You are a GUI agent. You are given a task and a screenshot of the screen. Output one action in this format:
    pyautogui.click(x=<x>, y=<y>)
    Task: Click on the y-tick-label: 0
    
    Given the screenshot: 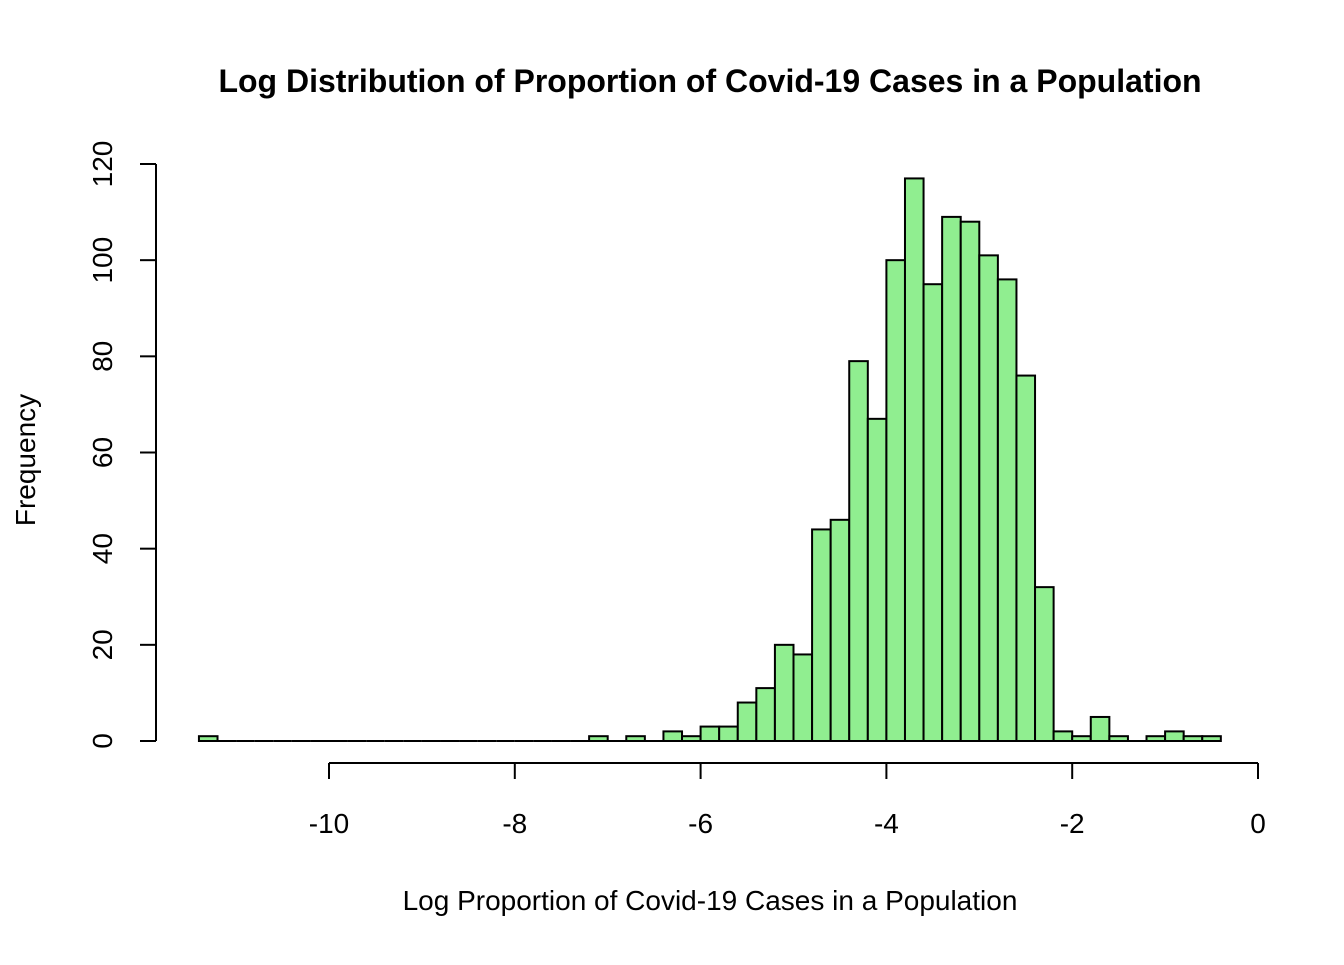 What is the action you would take?
    pyautogui.click(x=102, y=741)
    